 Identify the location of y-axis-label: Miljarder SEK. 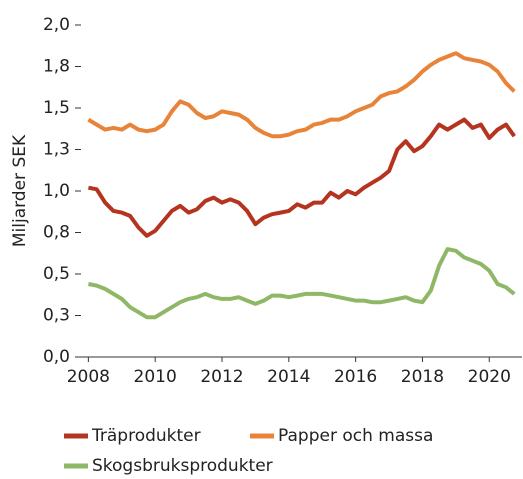
(20, 190).